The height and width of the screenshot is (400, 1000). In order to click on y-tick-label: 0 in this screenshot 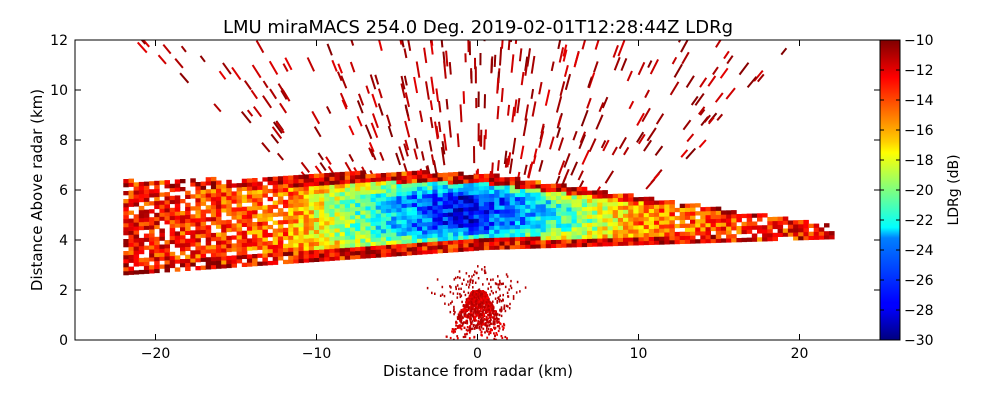, I will do `click(63, 341)`.